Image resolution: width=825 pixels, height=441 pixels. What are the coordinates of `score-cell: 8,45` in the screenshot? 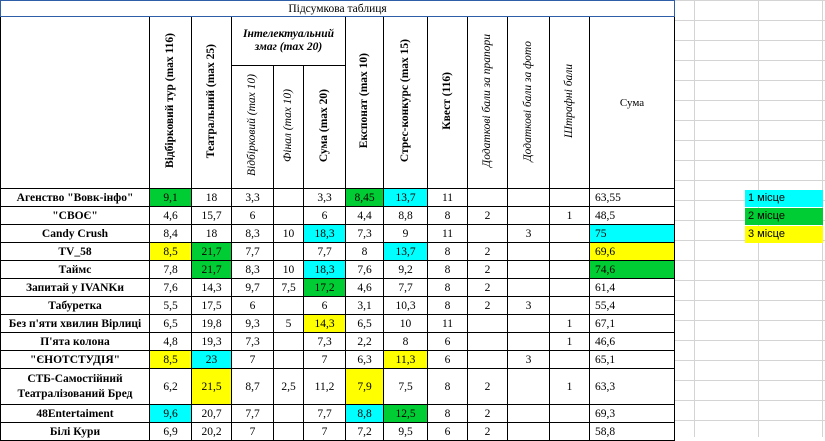 It's located at (364, 197).